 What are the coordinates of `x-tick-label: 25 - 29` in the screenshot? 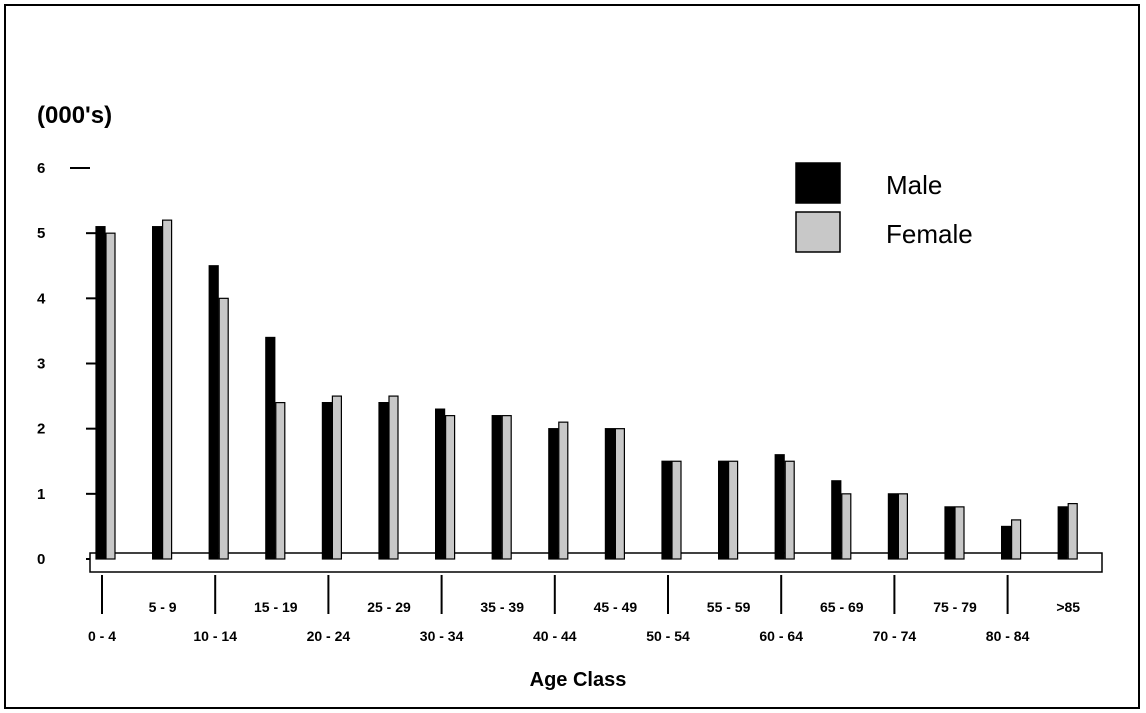 It's located at (389, 607).